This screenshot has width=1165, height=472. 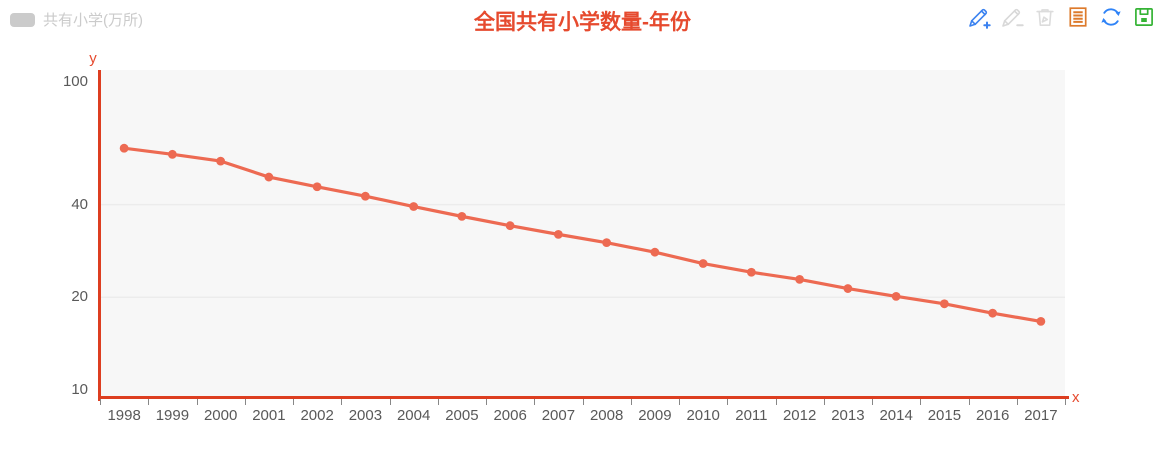 What do you see at coordinates (462, 415) in the screenshot?
I see `x-axis-tick-label: 2005` at bounding box center [462, 415].